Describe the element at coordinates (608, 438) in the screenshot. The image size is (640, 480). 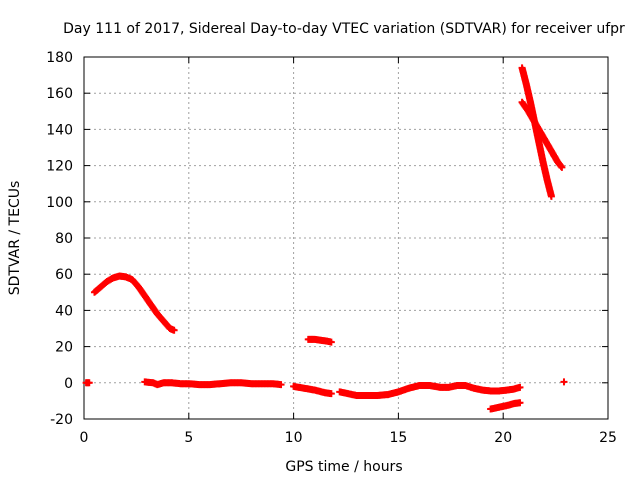
I see `x-tick-label: 25` at that location.